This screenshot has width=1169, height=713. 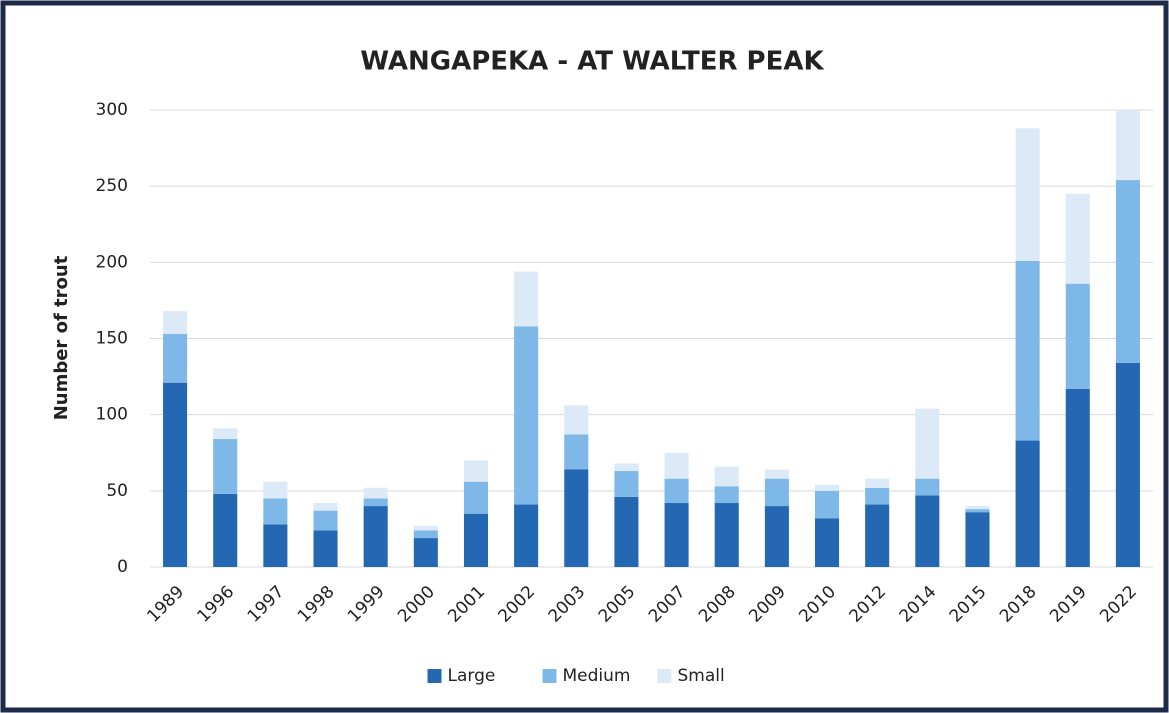 What do you see at coordinates (117, 491) in the screenshot?
I see `y-tick-label: 50` at bounding box center [117, 491].